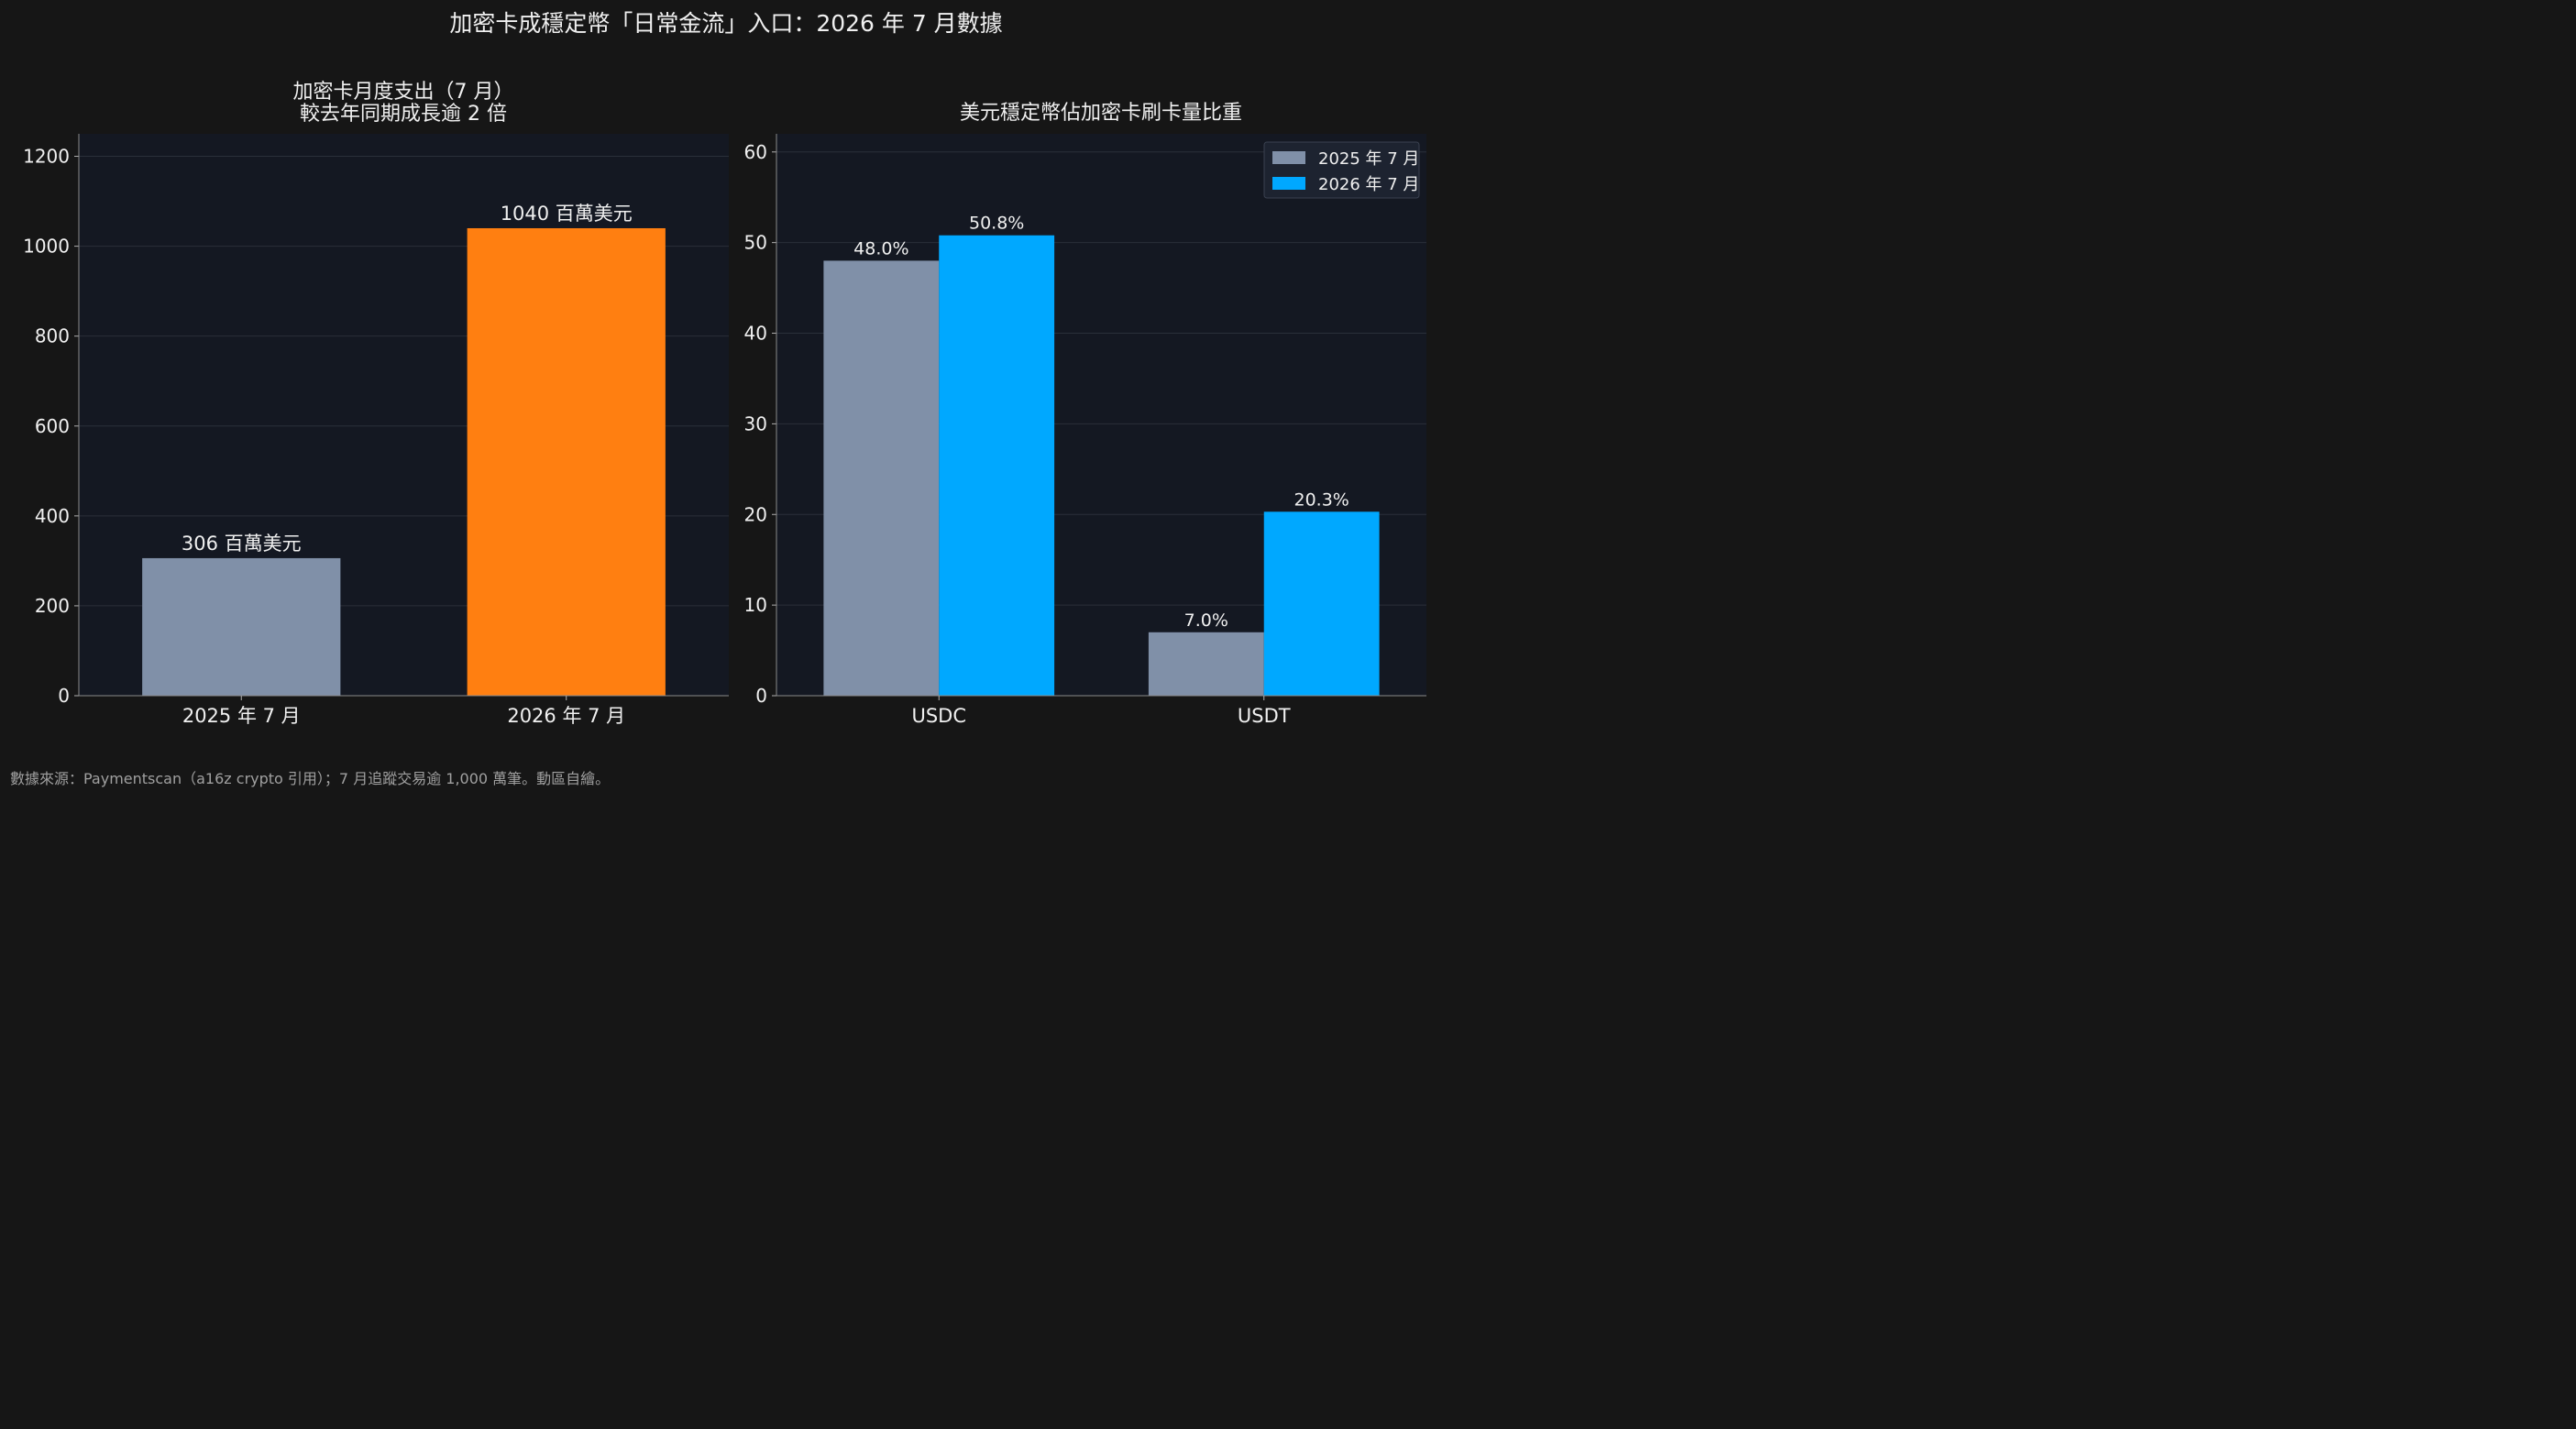 Image resolution: width=2576 pixels, height=1429 pixels. I want to click on right-chart-title: 美元穩定幣佔加密卡刷卡量比重, so click(1101, 114).